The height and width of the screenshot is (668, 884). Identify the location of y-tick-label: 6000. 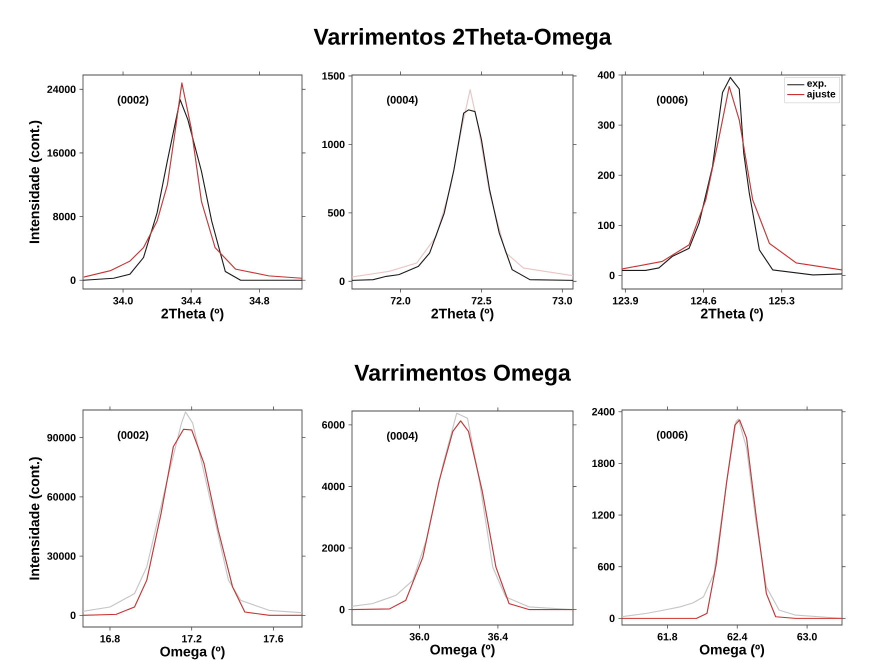
(333, 425).